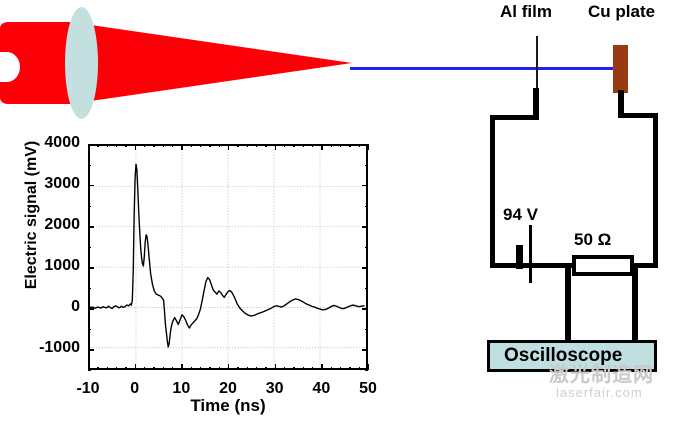 Image resolution: width=675 pixels, height=425 pixels. I want to click on y-tick-label: 2000, so click(62, 225).